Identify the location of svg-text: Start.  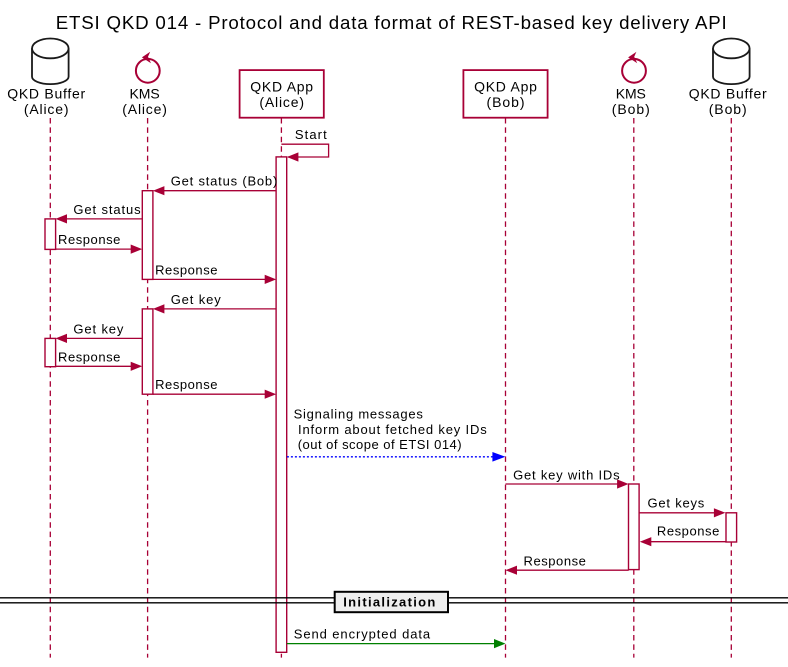
(311, 134).